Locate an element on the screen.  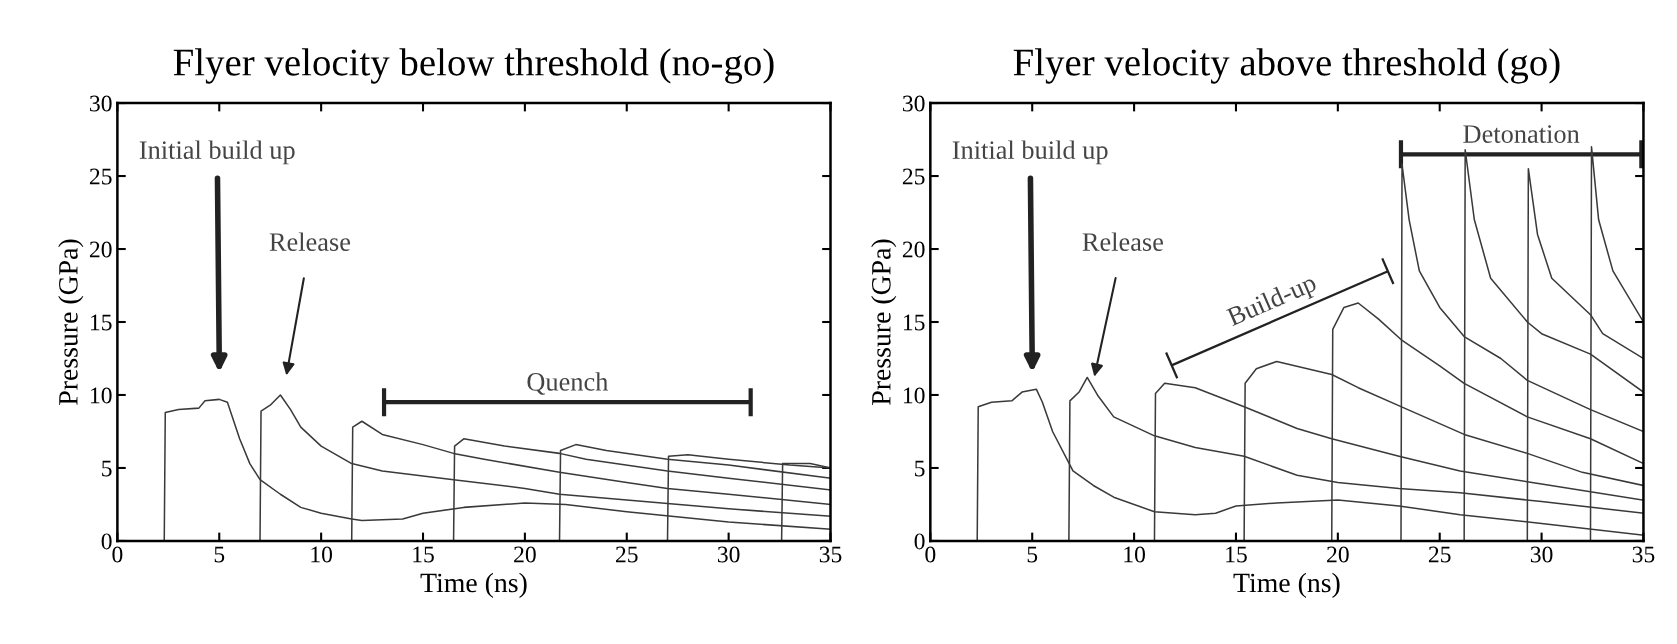
annotation: Detonation is located at coordinates (1521, 134).